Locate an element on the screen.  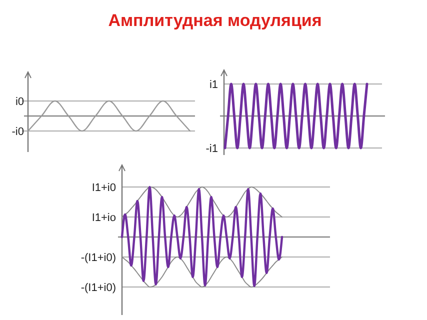
ref-line-label: i1 is located at coordinates (213, 84).